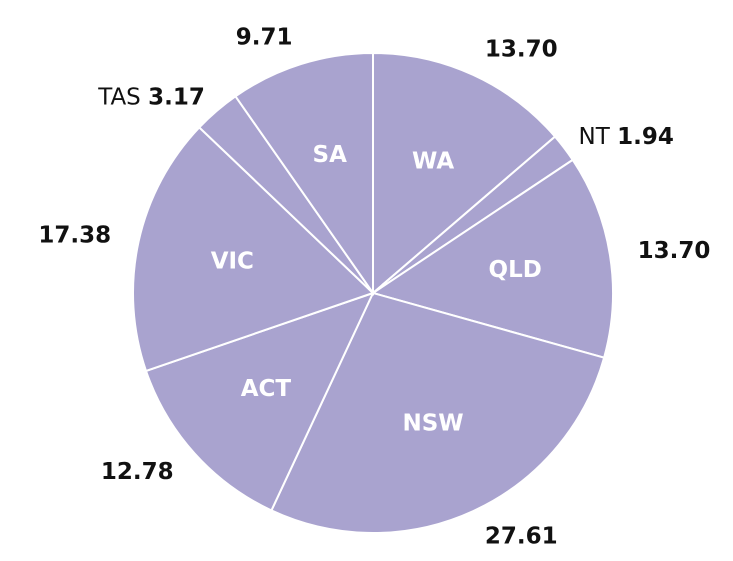 The image size is (733, 561). I want to click on value-label: 17.38, so click(74, 235).